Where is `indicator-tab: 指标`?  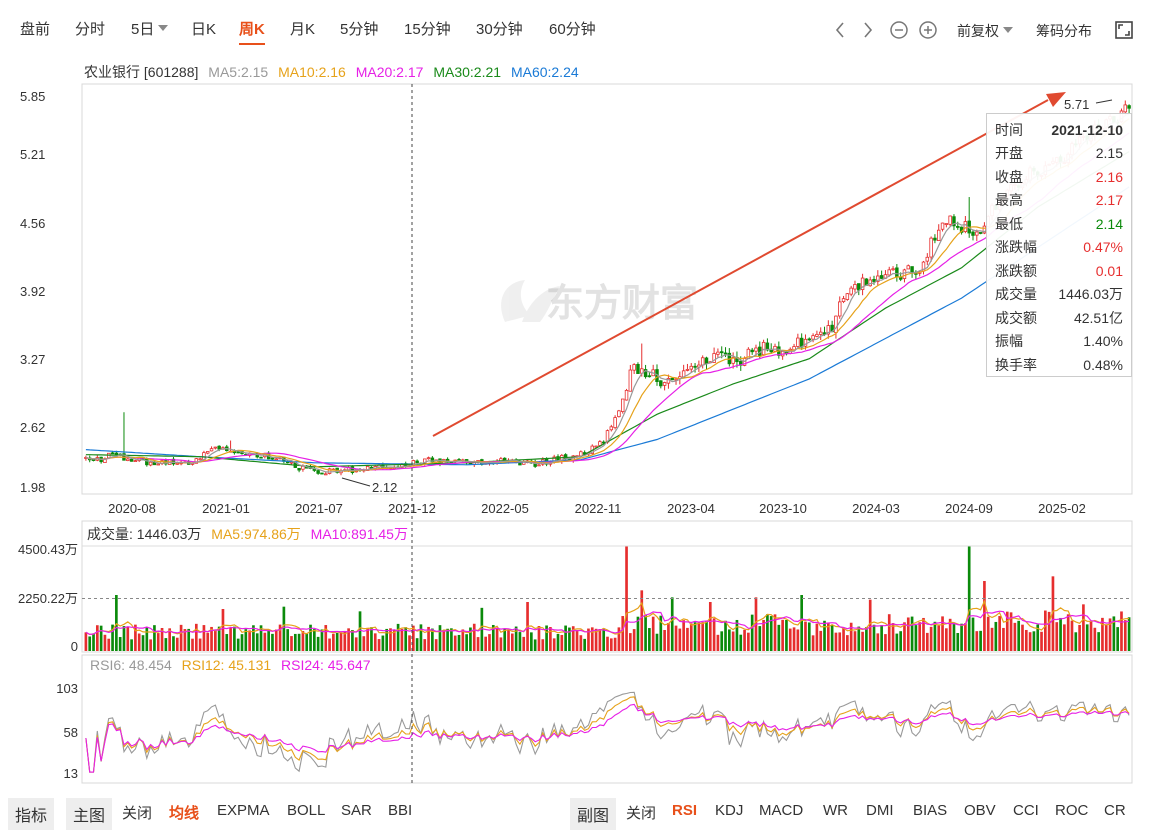
indicator-tab: 指标 is located at coordinates (31, 814).